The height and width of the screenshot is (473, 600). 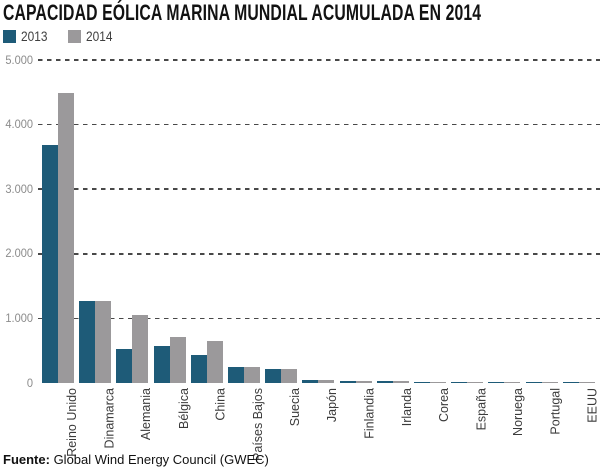 What do you see at coordinates (252, 375) in the screenshot?
I see `bar-2014-paises-bajos` at bounding box center [252, 375].